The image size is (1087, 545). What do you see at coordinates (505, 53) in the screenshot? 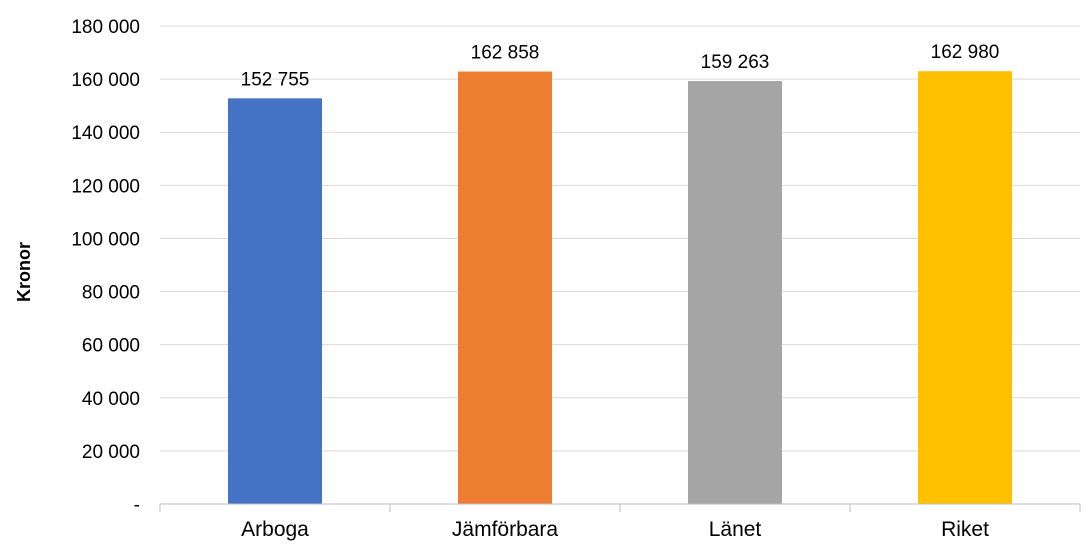
I see `data-label: 162 858` at bounding box center [505, 53].